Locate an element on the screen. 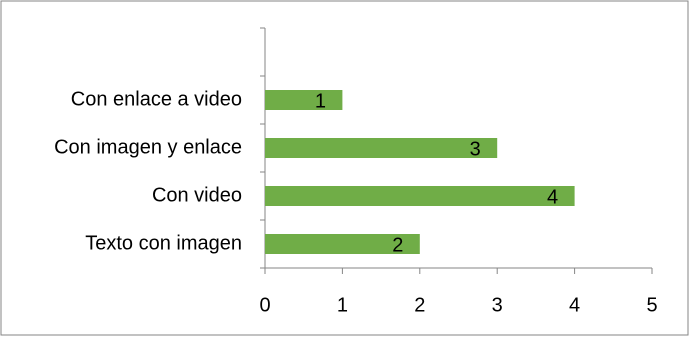 Image resolution: width=690 pixels, height=342 pixels. data-label: 3 is located at coordinates (475, 149).